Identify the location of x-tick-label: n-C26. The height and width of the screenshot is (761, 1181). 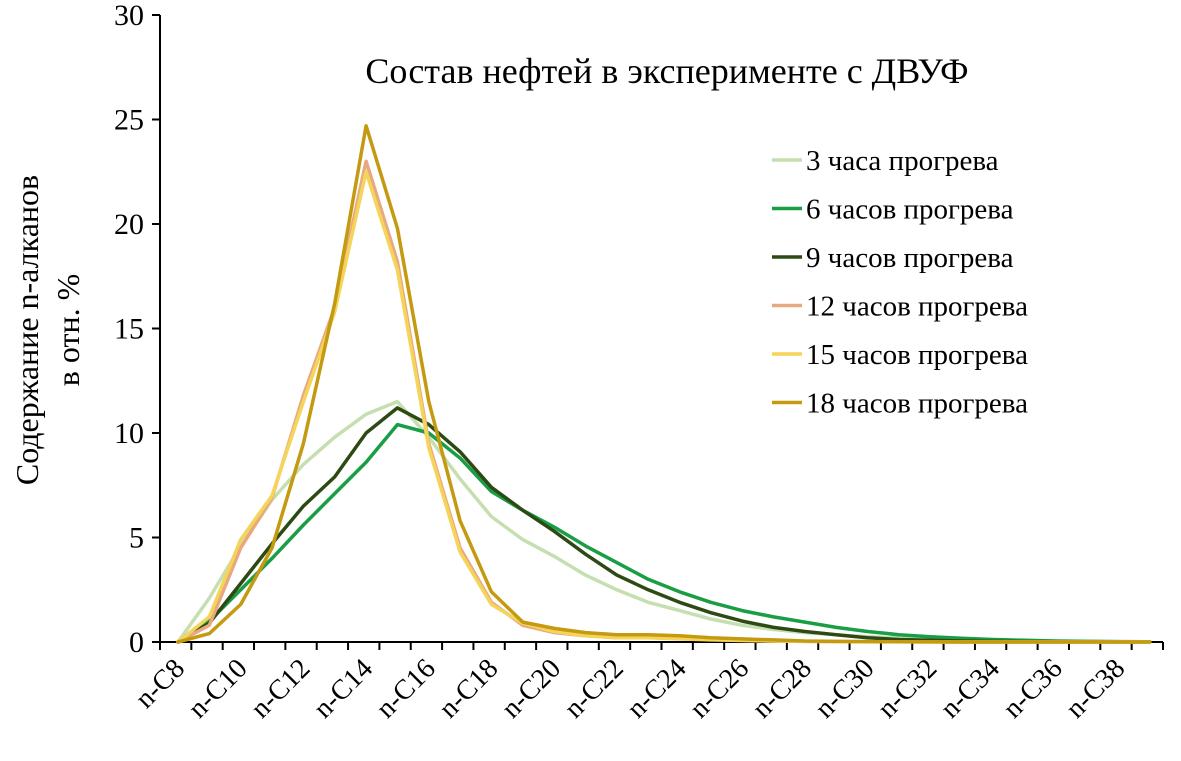
(719, 688).